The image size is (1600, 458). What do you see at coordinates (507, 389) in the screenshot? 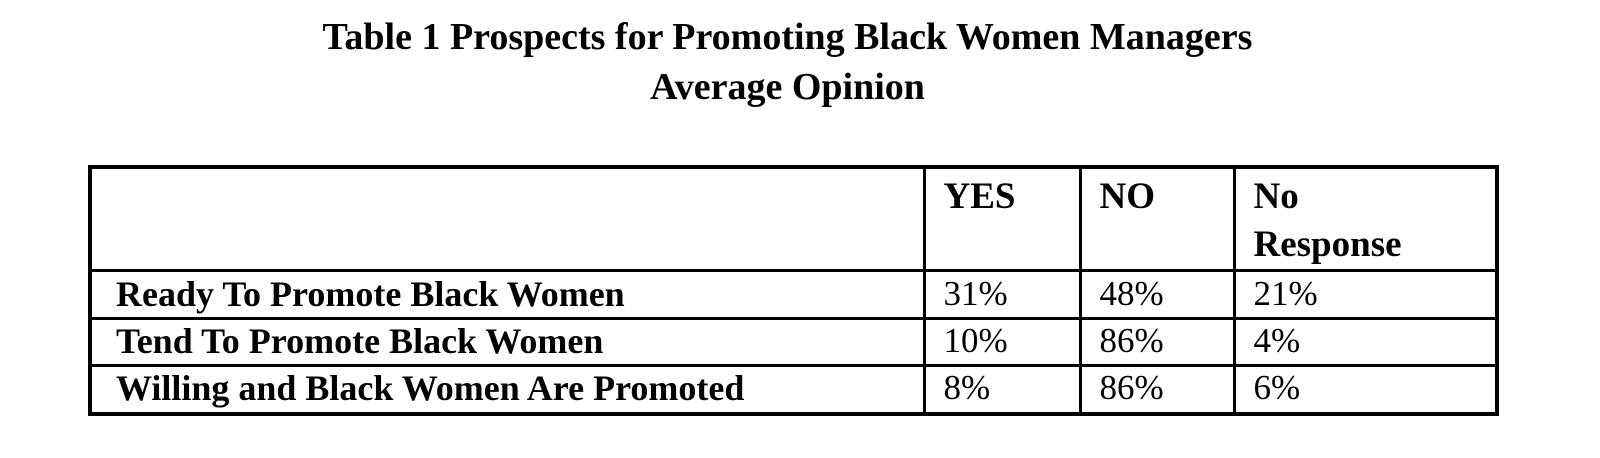
I see `row-label: Willing and Black Women Are Promoted` at bounding box center [507, 389].